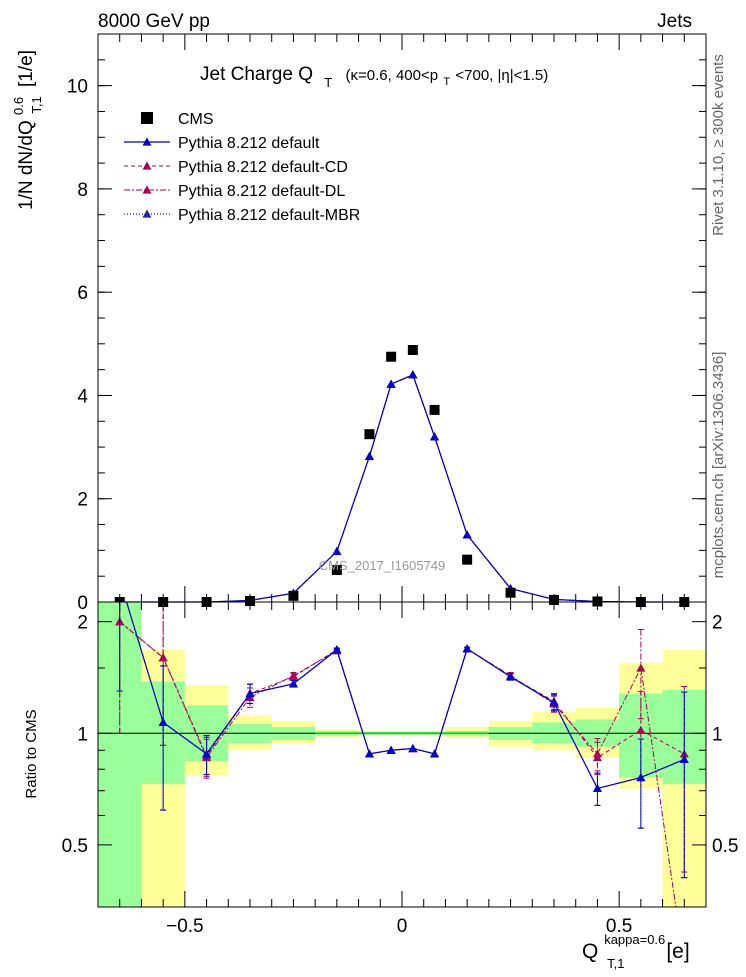 Image resolution: width=746 pixels, height=977 pixels. What do you see at coordinates (196, 119) in the screenshot?
I see `legend-label-data: CMS` at bounding box center [196, 119].